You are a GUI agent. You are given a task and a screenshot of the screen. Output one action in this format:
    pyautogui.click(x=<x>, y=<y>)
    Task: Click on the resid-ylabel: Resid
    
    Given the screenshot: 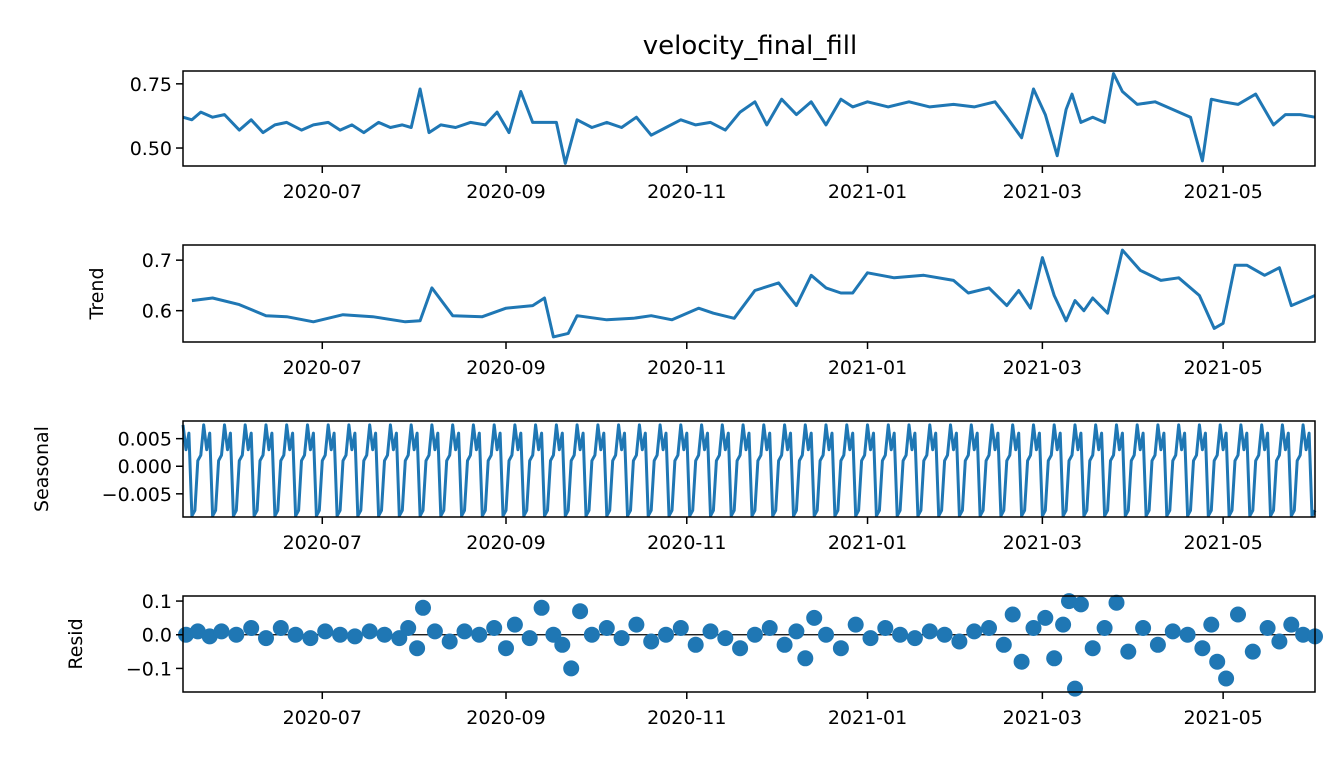 What is the action you would take?
    pyautogui.click(x=76, y=643)
    